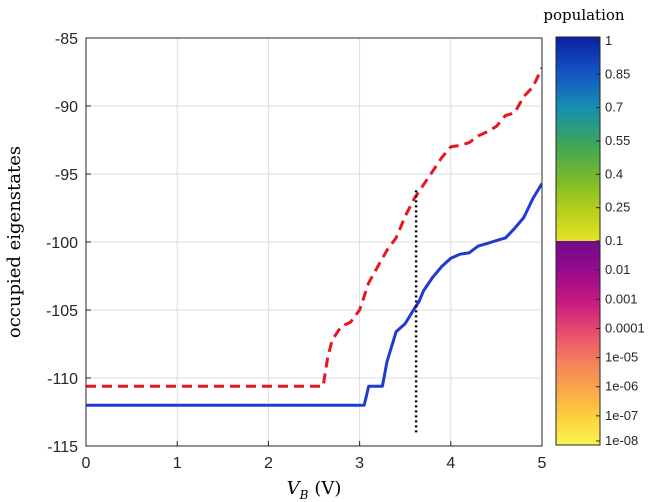 This screenshot has width=664, height=502. What do you see at coordinates (66, 107) in the screenshot?
I see `y-tick-label: -90` at bounding box center [66, 107].